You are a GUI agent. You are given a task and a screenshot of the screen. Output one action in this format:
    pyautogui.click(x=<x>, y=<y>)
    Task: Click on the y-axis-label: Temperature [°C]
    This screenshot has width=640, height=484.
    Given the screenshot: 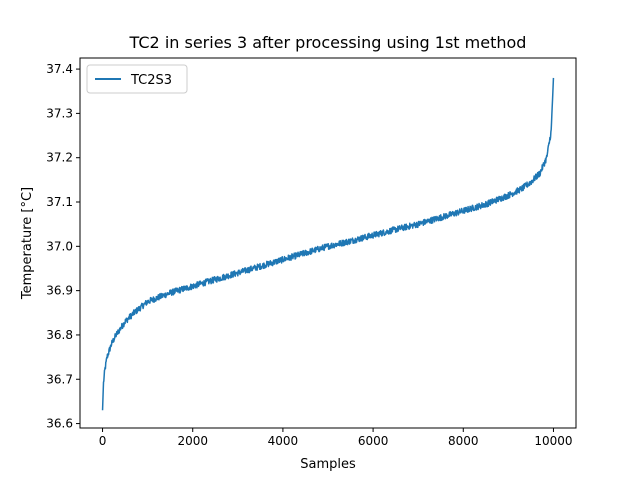 What is the action you would take?
    pyautogui.click(x=27, y=243)
    